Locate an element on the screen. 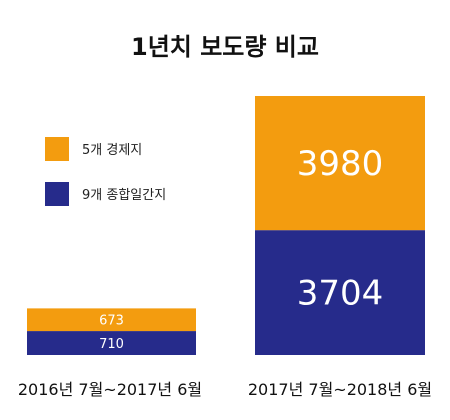  category-label-1: 2016년 7월~2017년 6월 is located at coordinates (110, 389).